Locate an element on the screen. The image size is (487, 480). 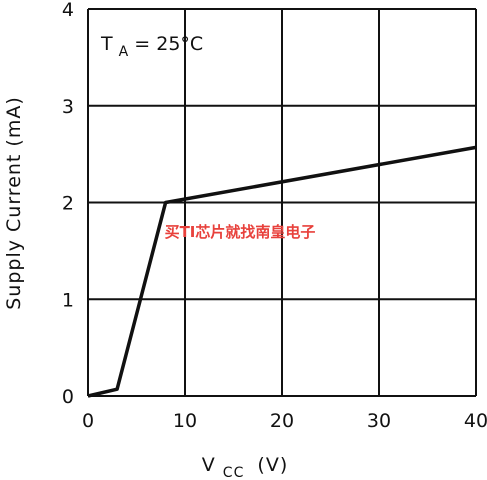
annotation-subscript: A is located at coordinates (124, 52).